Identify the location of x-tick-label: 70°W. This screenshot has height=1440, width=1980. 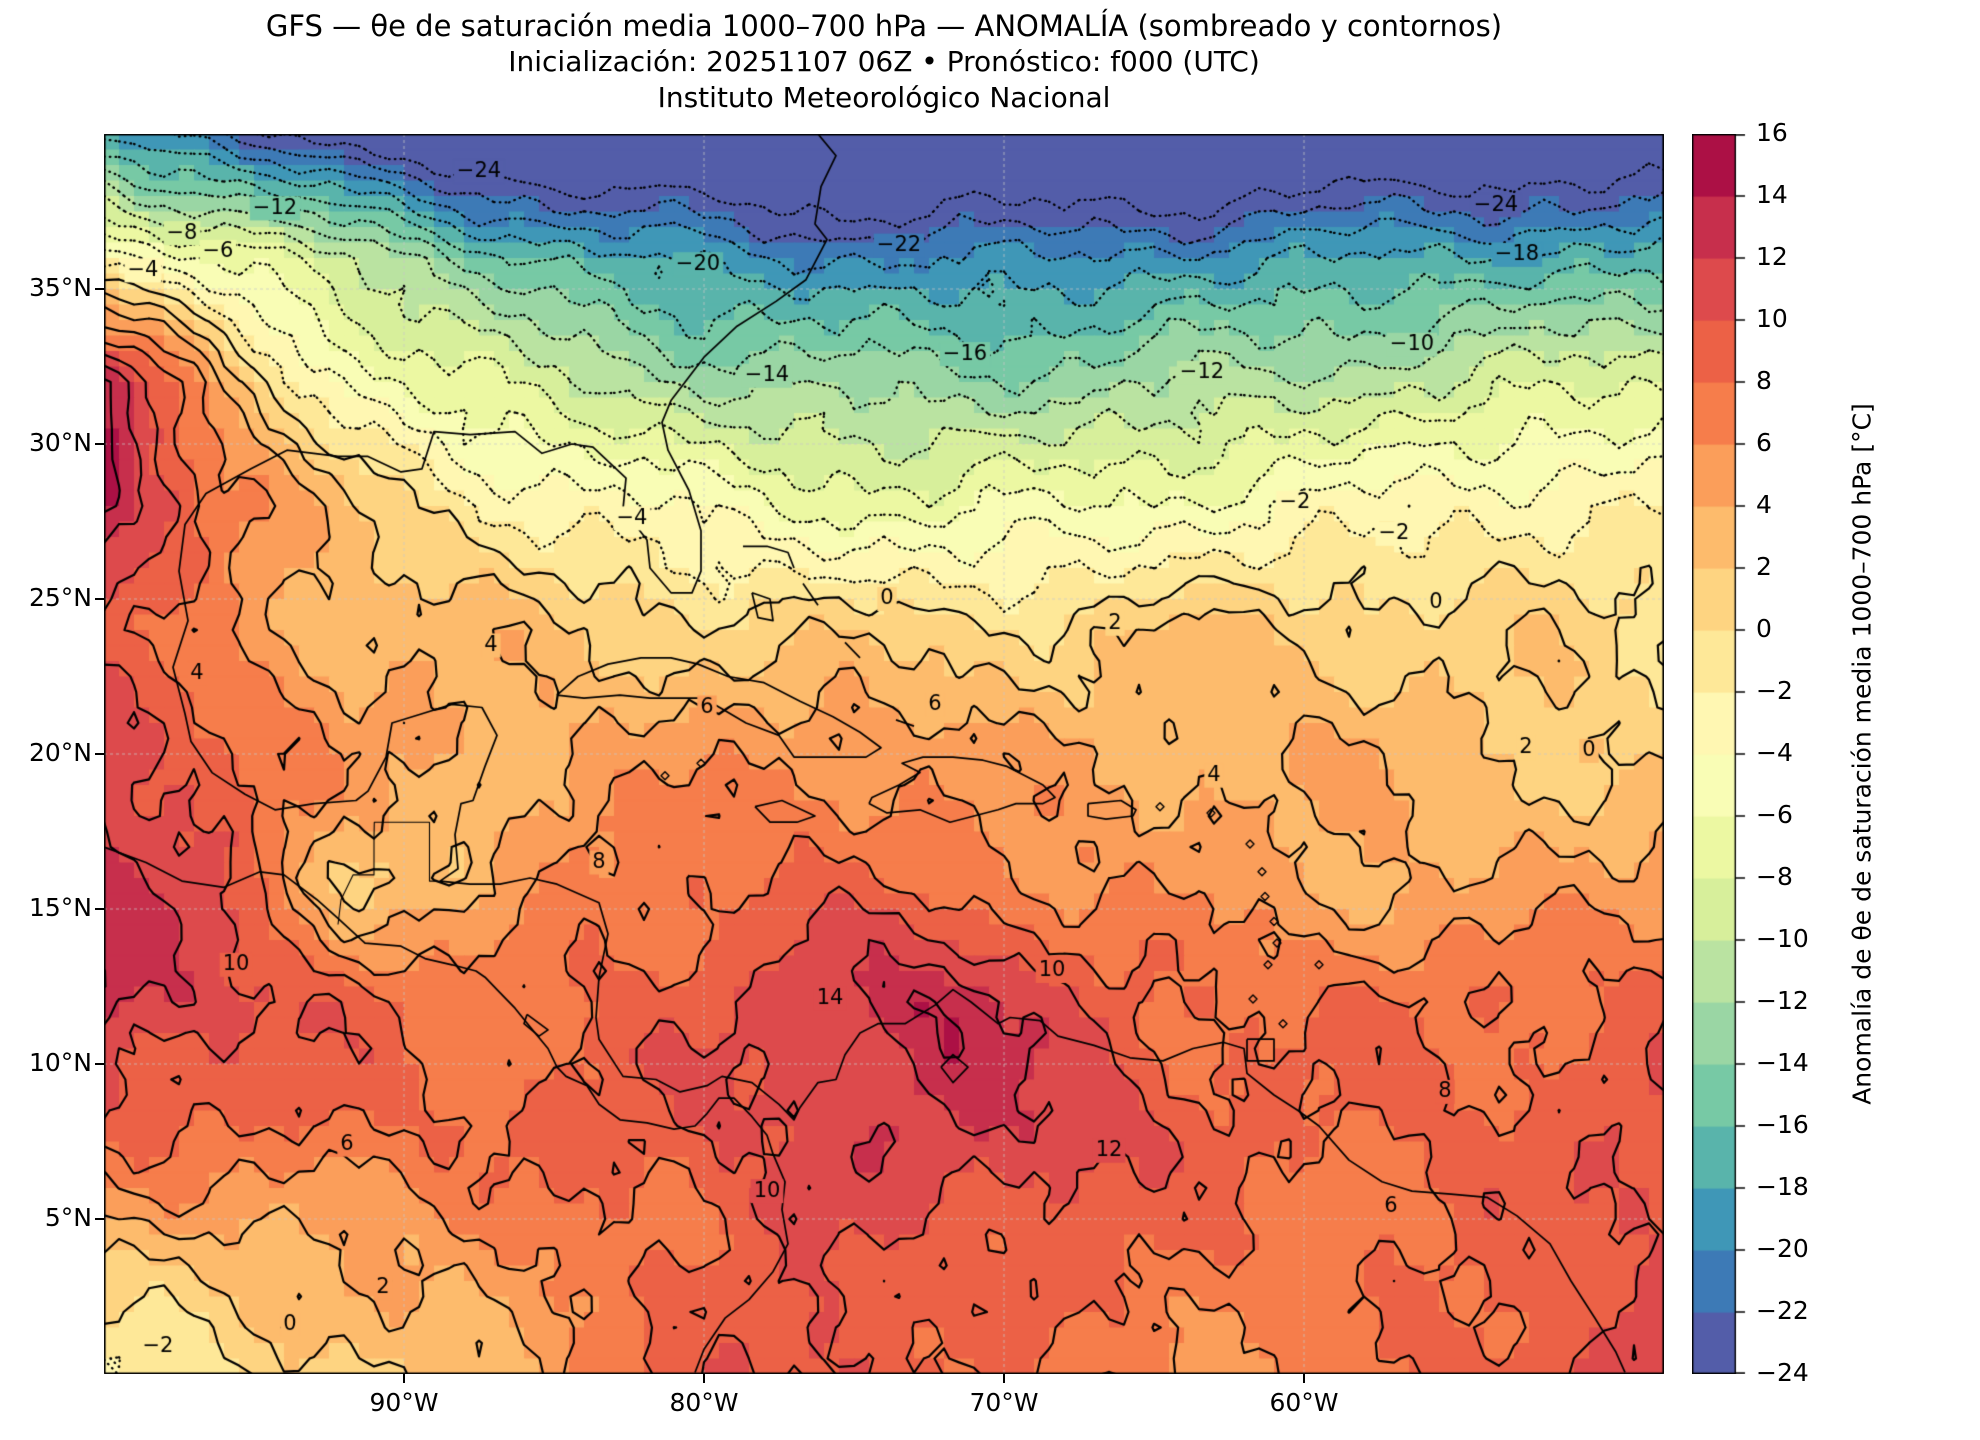
(1004, 1402).